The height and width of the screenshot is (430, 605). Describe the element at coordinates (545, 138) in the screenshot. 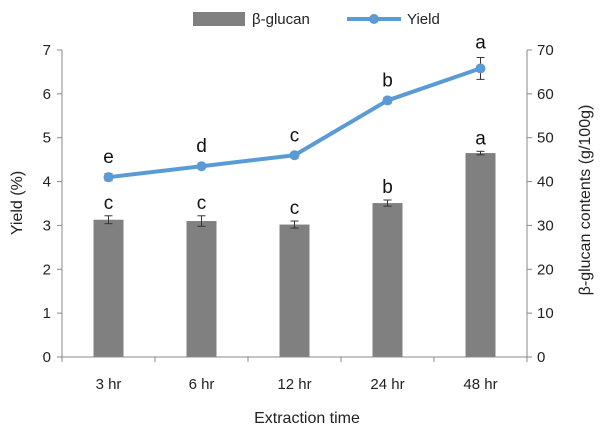

I see `y2-tick-label: 50` at that location.